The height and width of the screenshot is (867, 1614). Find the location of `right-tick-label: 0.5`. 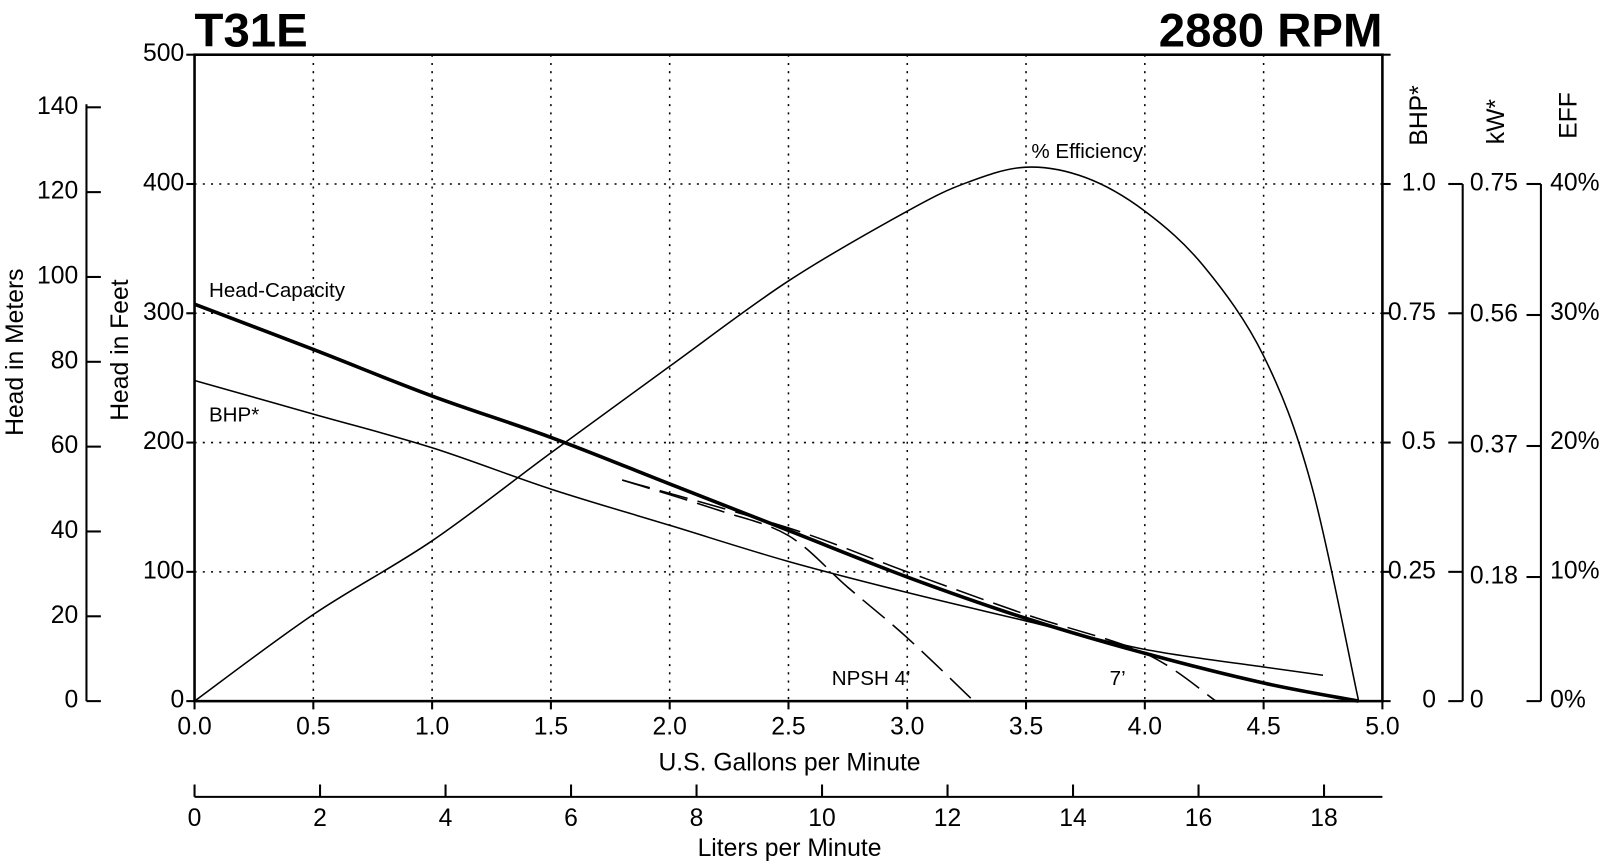

right-tick-label: 0.5 is located at coordinates (1419, 441).